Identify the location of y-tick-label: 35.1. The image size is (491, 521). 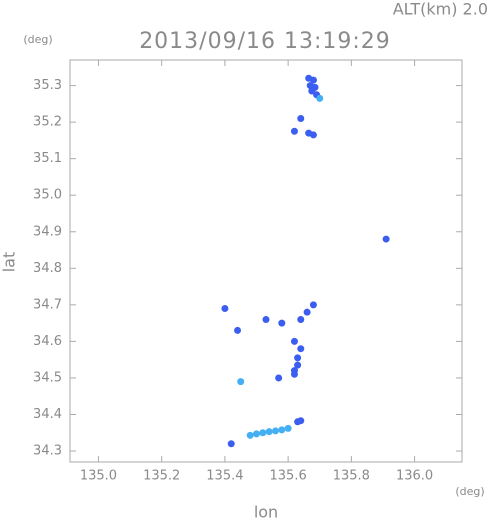
(47, 158).